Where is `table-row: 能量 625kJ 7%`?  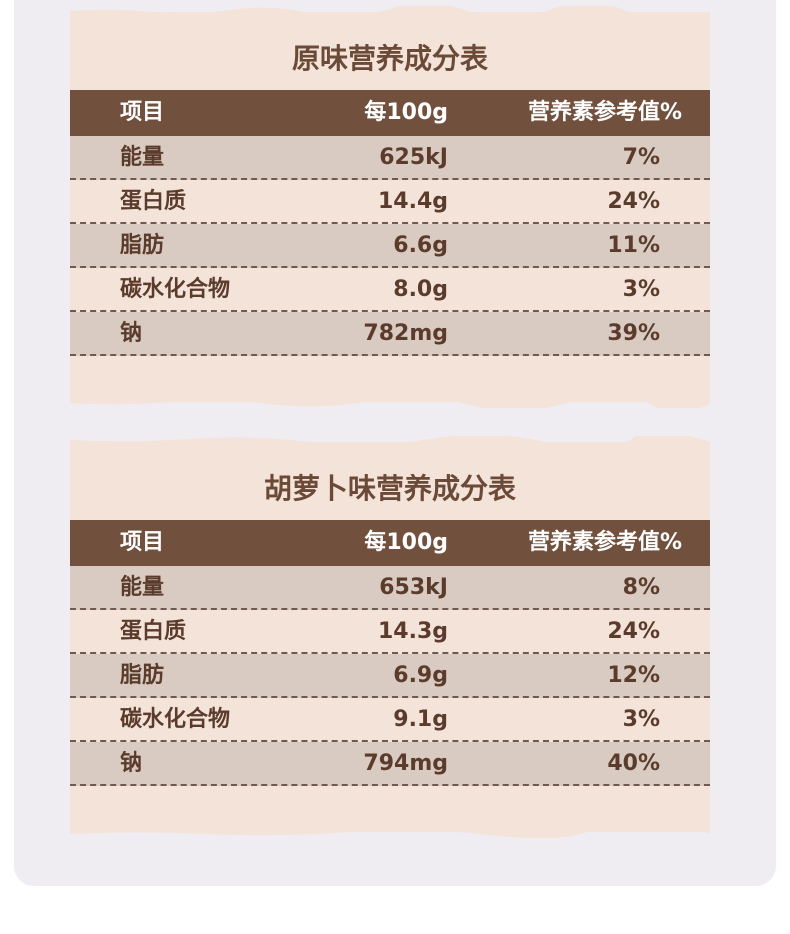
table-row: 能量 625kJ 7% is located at coordinates (390, 158).